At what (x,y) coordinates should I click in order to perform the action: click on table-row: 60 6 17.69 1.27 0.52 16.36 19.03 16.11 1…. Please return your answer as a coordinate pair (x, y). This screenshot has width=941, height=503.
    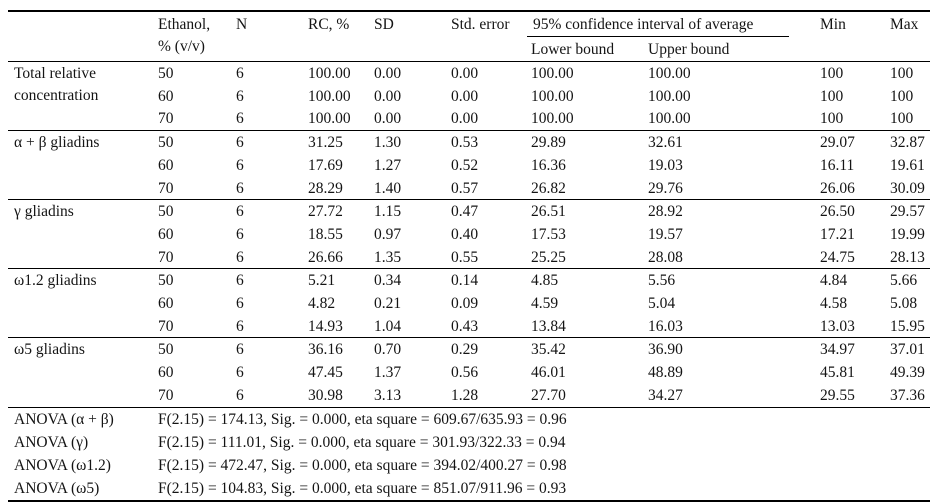
    Looking at the image, I should click on (469, 165).